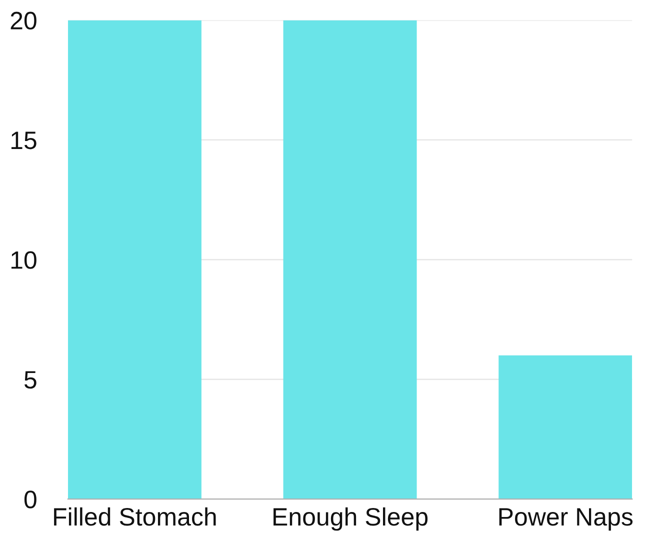  Describe the element at coordinates (351, 519) in the screenshot. I see `x-tick-label: Enough Sleep` at that location.